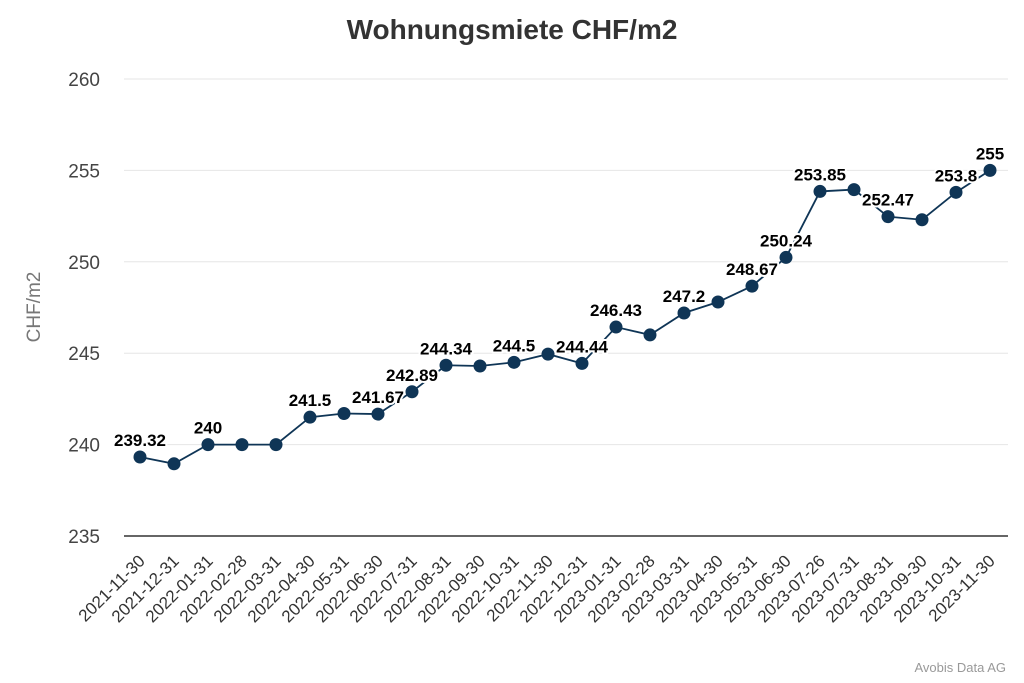 This screenshot has height=683, width=1024. I want to click on data-label: 248.67, so click(752, 269).